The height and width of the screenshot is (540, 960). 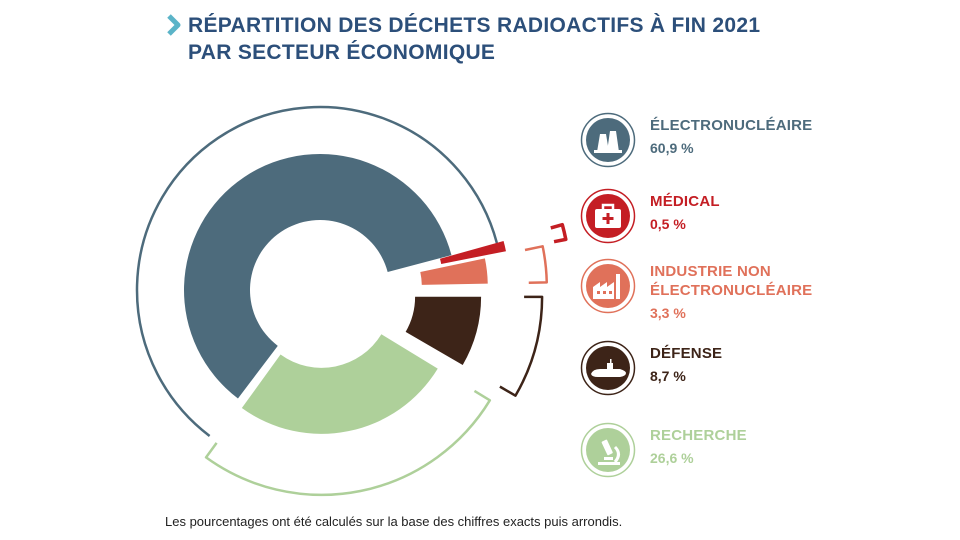 I want to click on legend-item-recherche: RECHERCHE 26,6 %, so click(x=760, y=452).